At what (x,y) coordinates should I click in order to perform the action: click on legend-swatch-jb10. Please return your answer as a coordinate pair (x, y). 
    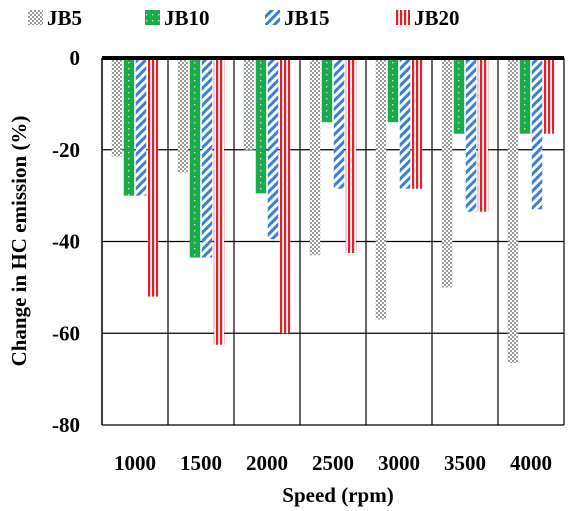
    Looking at the image, I should click on (152, 17).